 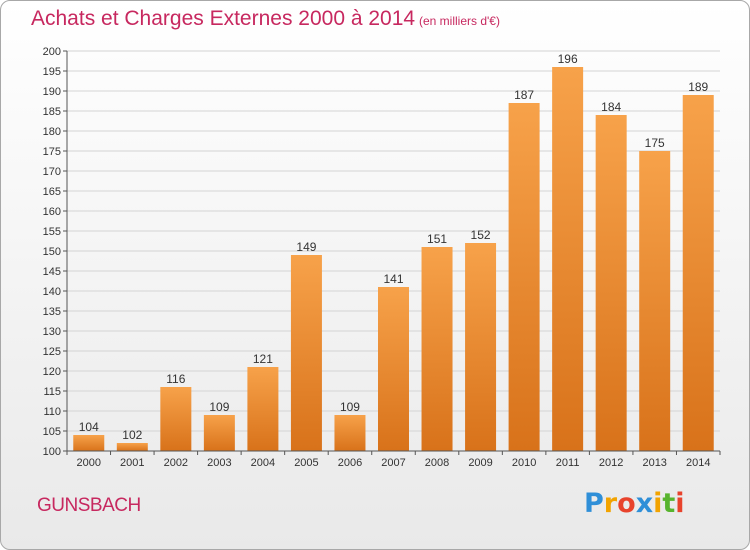 I want to click on x-tick-label-2000: 2000, so click(x=89, y=463).